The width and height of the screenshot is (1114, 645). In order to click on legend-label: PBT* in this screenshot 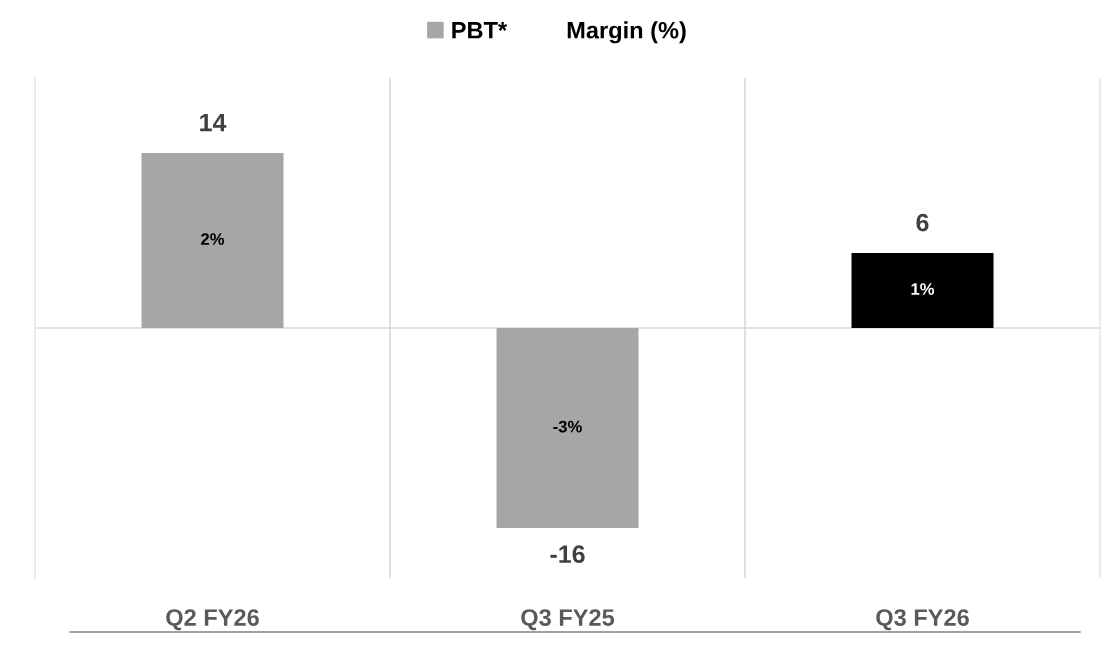, I will do `click(480, 30)`.